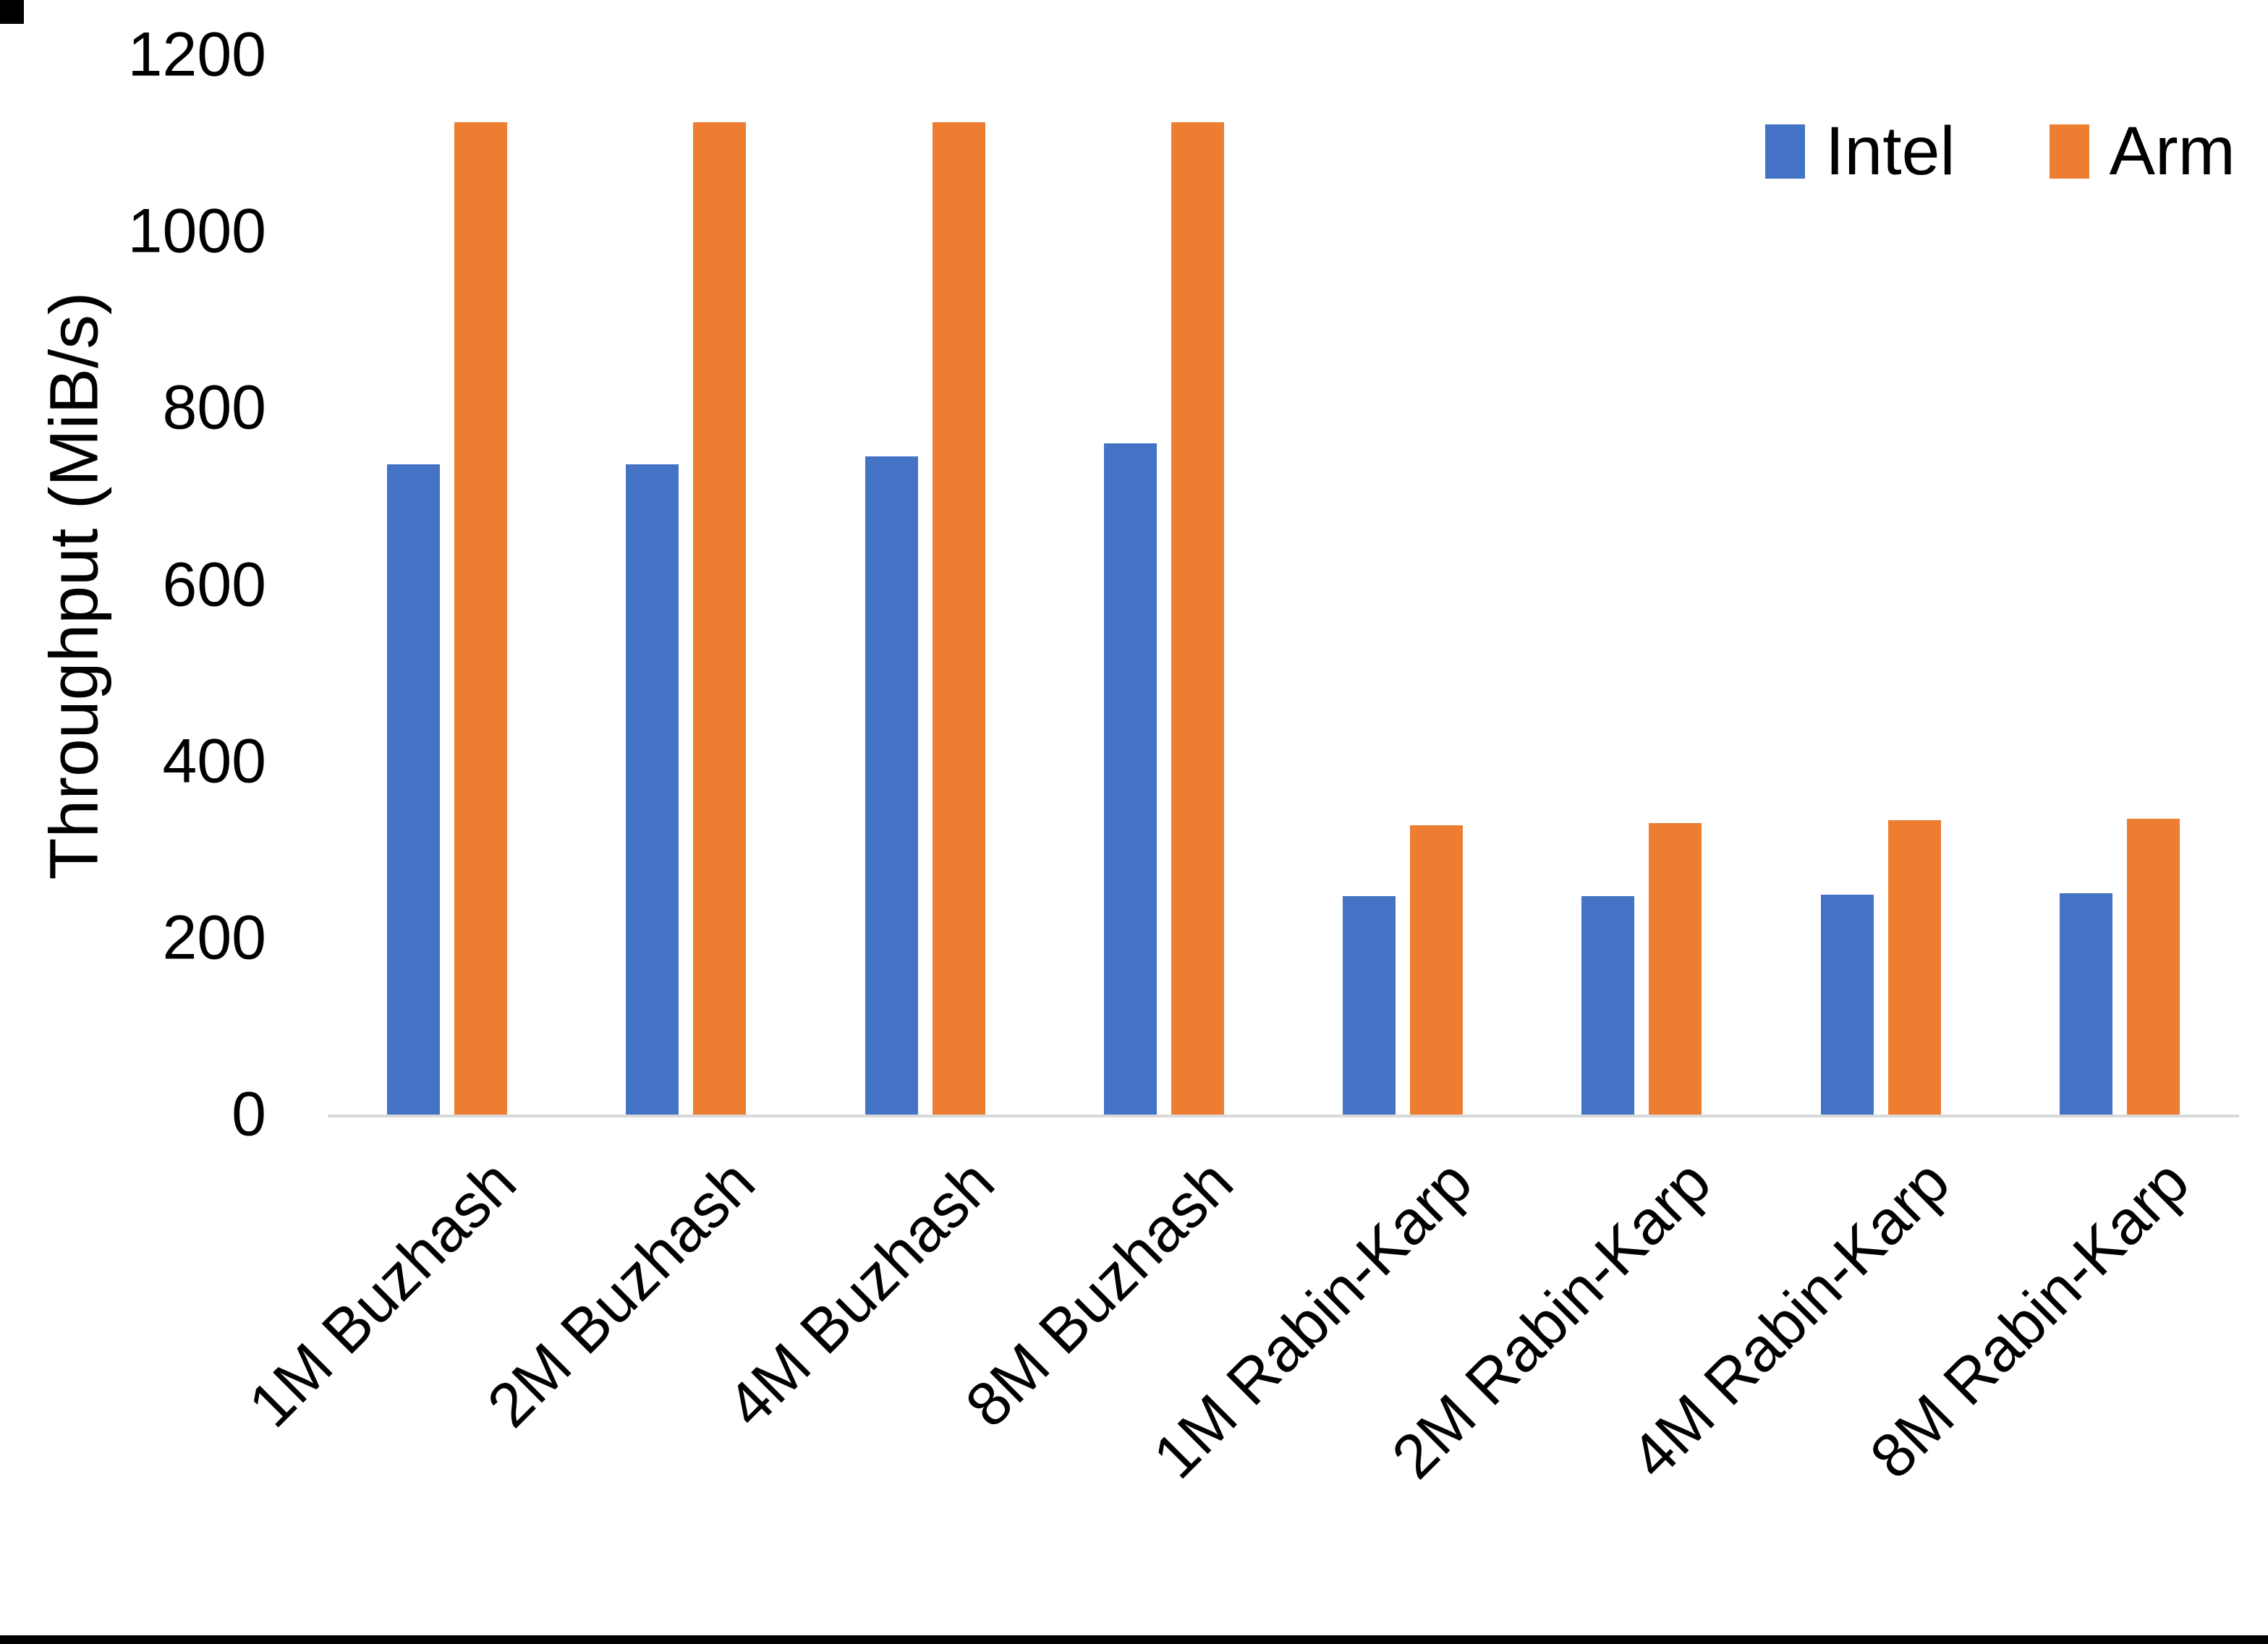 The width and height of the screenshot is (2268, 1644). Describe the element at coordinates (215, 584) in the screenshot. I see `y-tick-label-600: 600` at that location.